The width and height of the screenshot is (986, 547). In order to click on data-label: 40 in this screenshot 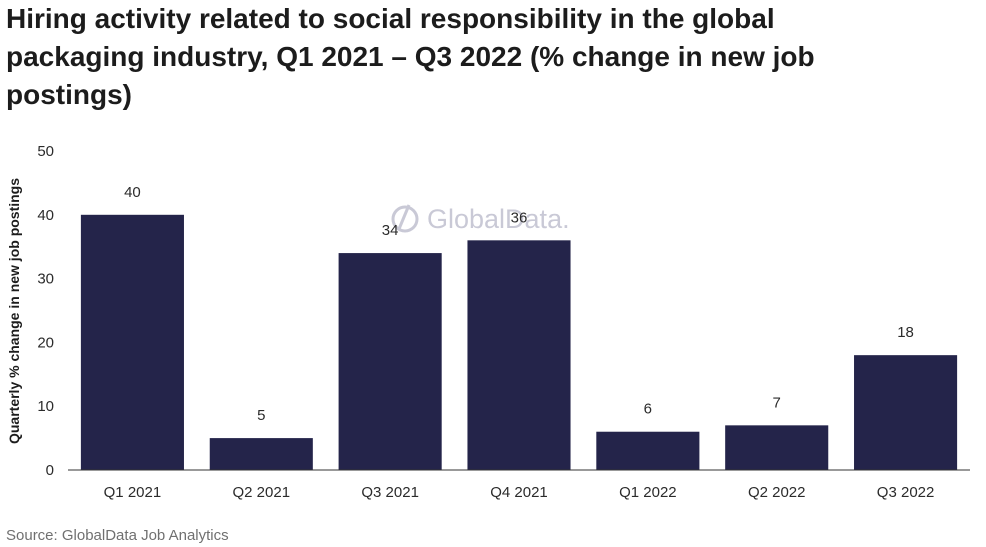, I will do `click(132, 192)`.